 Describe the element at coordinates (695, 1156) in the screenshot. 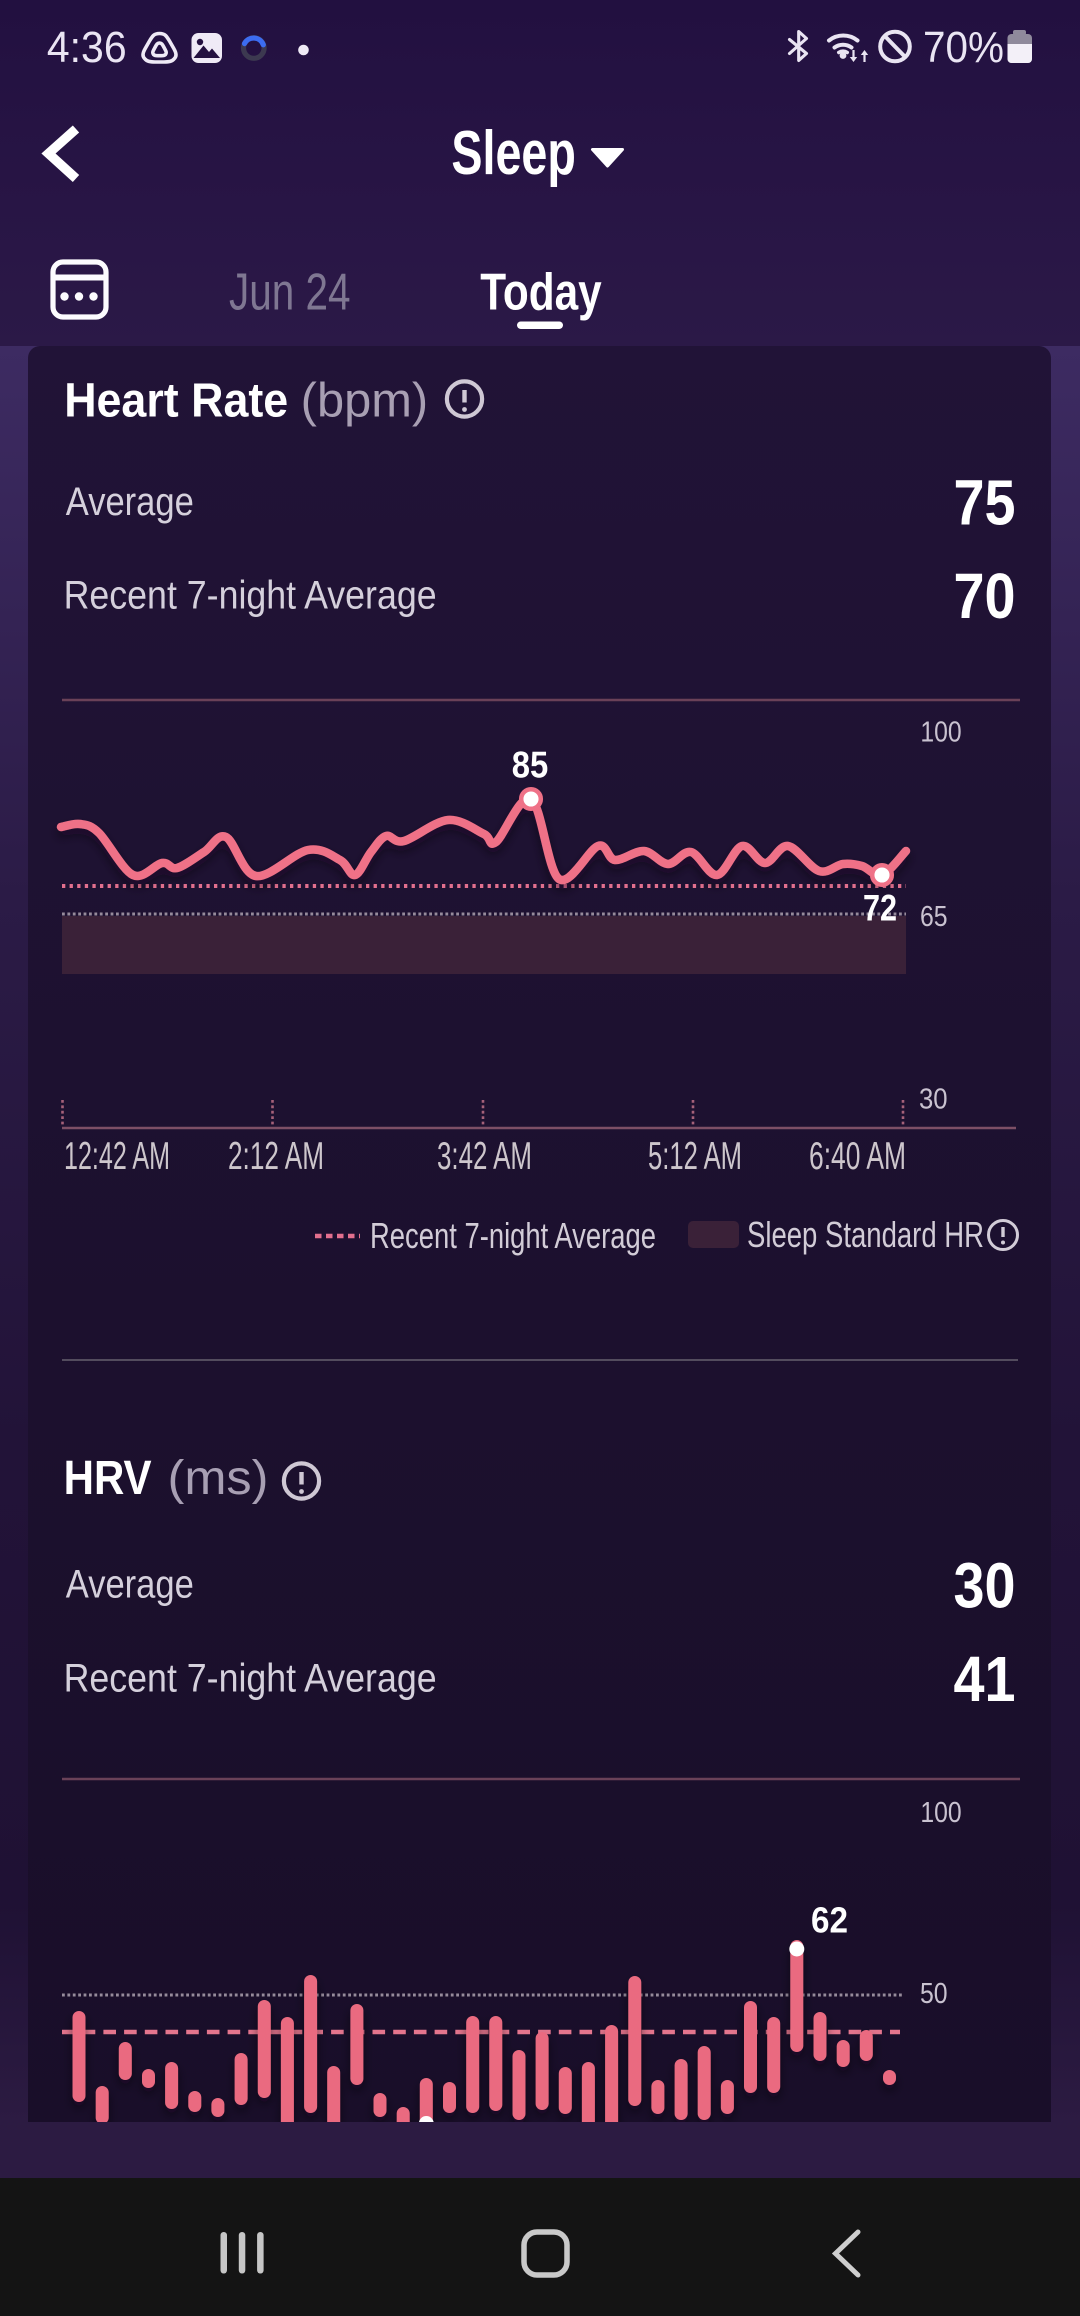

I see `svg-text: 5:12 AM` at that location.